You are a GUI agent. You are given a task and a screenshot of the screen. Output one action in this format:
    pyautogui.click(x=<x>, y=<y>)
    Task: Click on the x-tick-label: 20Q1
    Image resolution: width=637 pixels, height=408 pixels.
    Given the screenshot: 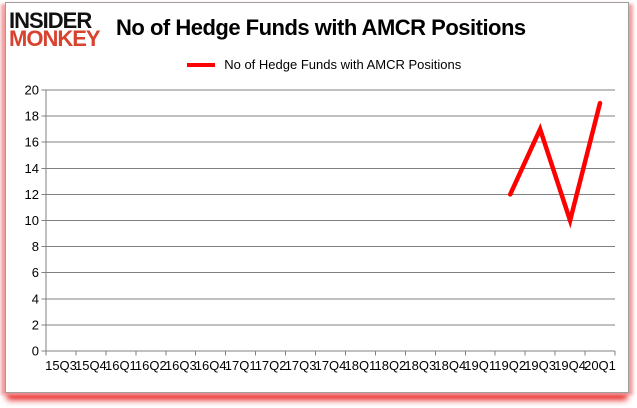 What is the action you would take?
    pyautogui.click(x=600, y=365)
    